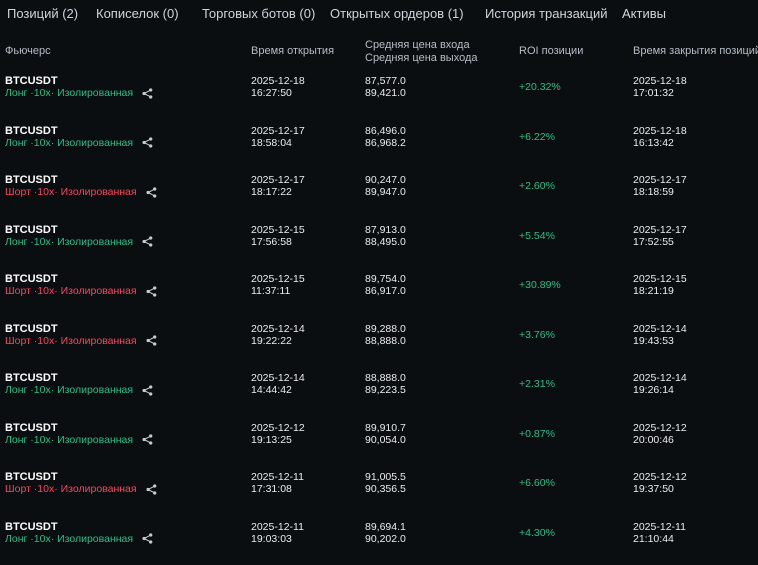 Image resolution: width=758 pixels, height=565 pixels. What do you see at coordinates (137, 13) in the screenshot?
I see `tab-copy-trades: Кописелок (0)` at bounding box center [137, 13].